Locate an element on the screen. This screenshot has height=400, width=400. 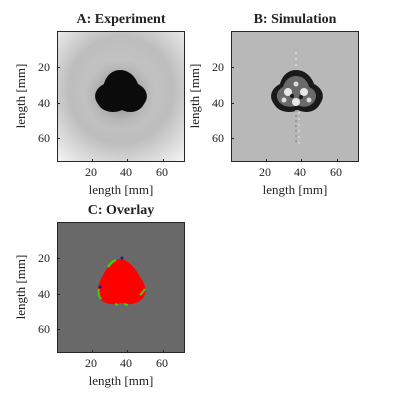
panel-a-xtick-40: 40 is located at coordinates (126, 172).